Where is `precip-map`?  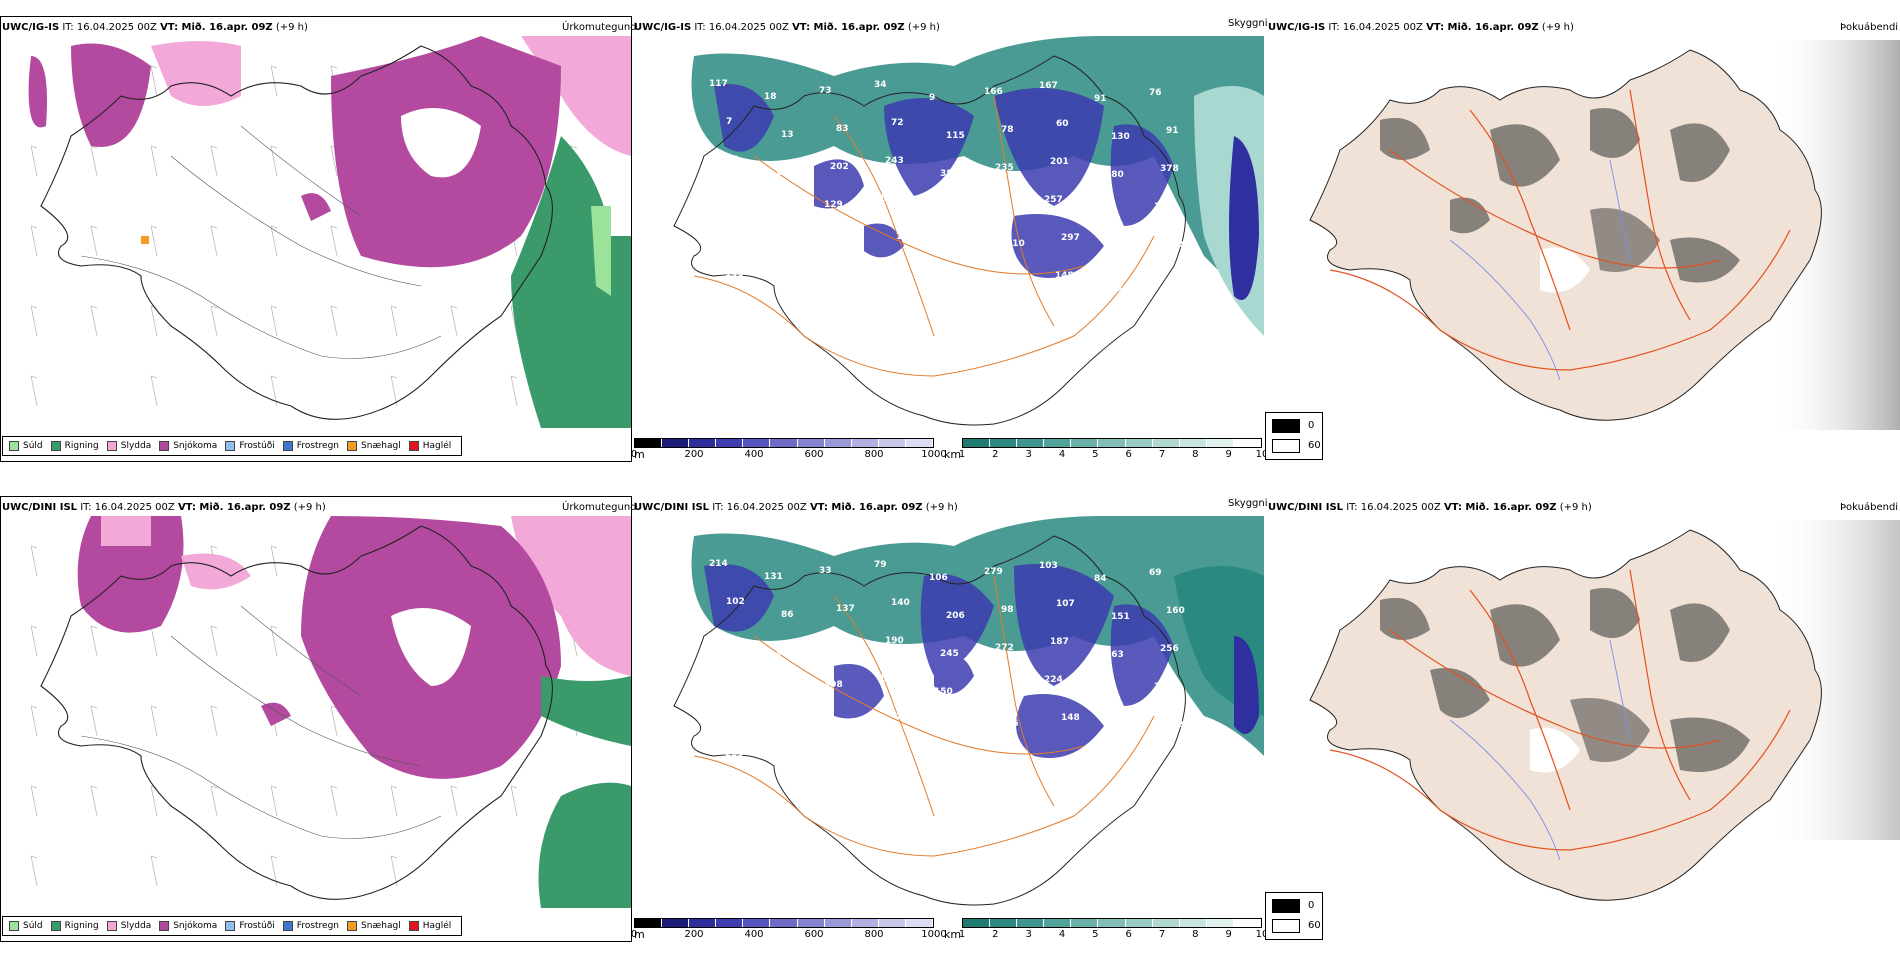 precip-map is located at coordinates (330, 712).